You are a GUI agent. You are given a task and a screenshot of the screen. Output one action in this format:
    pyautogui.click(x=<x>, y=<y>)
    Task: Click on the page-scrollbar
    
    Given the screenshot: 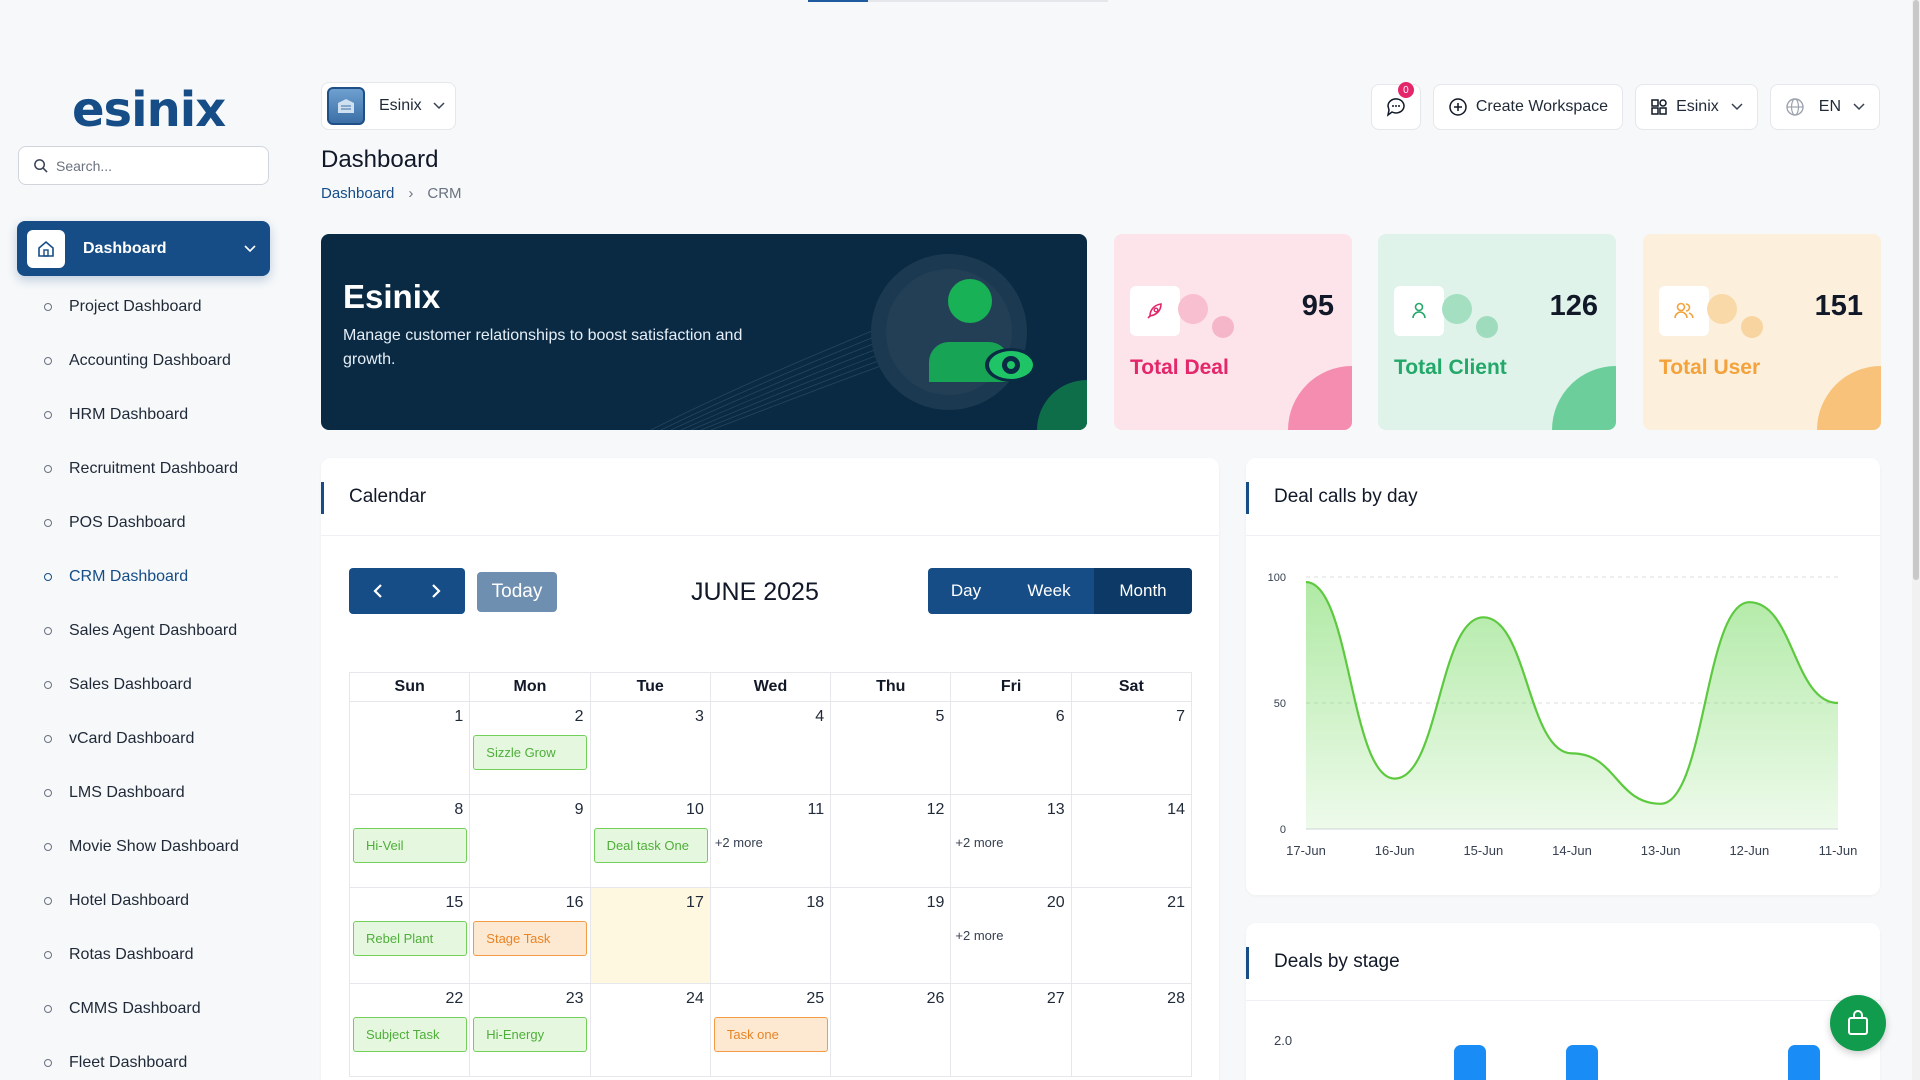 What is the action you would take?
    pyautogui.click(x=1916, y=540)
    